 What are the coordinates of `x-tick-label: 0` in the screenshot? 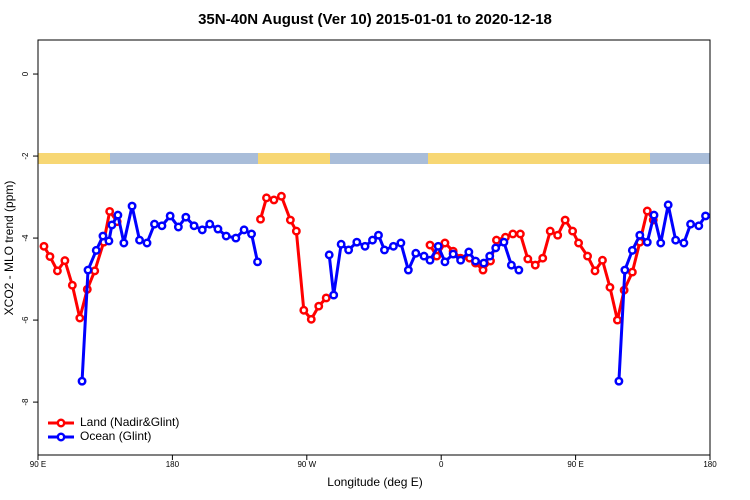 It's located at (441, 464).